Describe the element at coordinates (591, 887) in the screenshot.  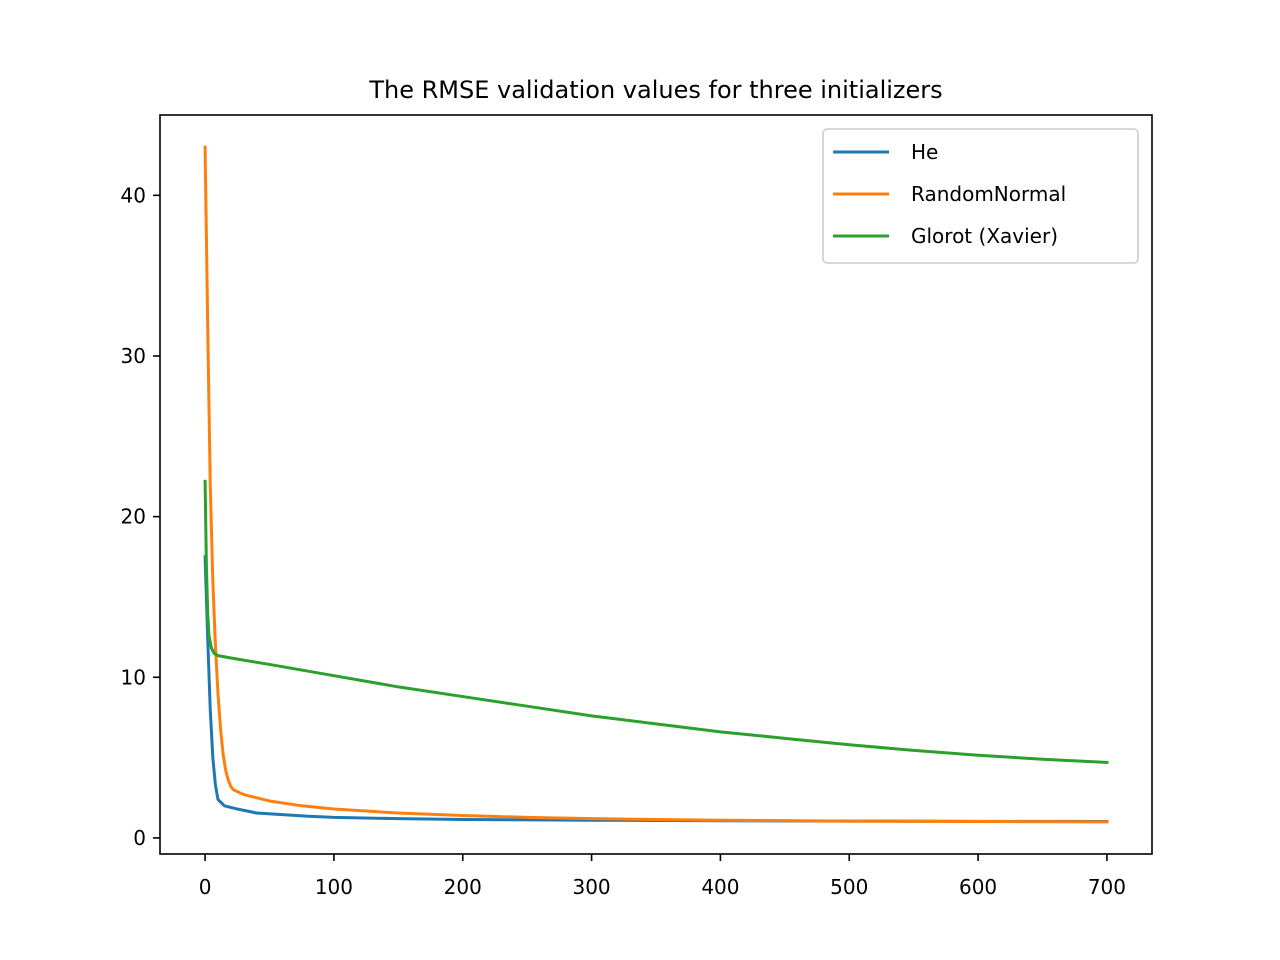
I see `x-tick-label-3: 300` at that location.